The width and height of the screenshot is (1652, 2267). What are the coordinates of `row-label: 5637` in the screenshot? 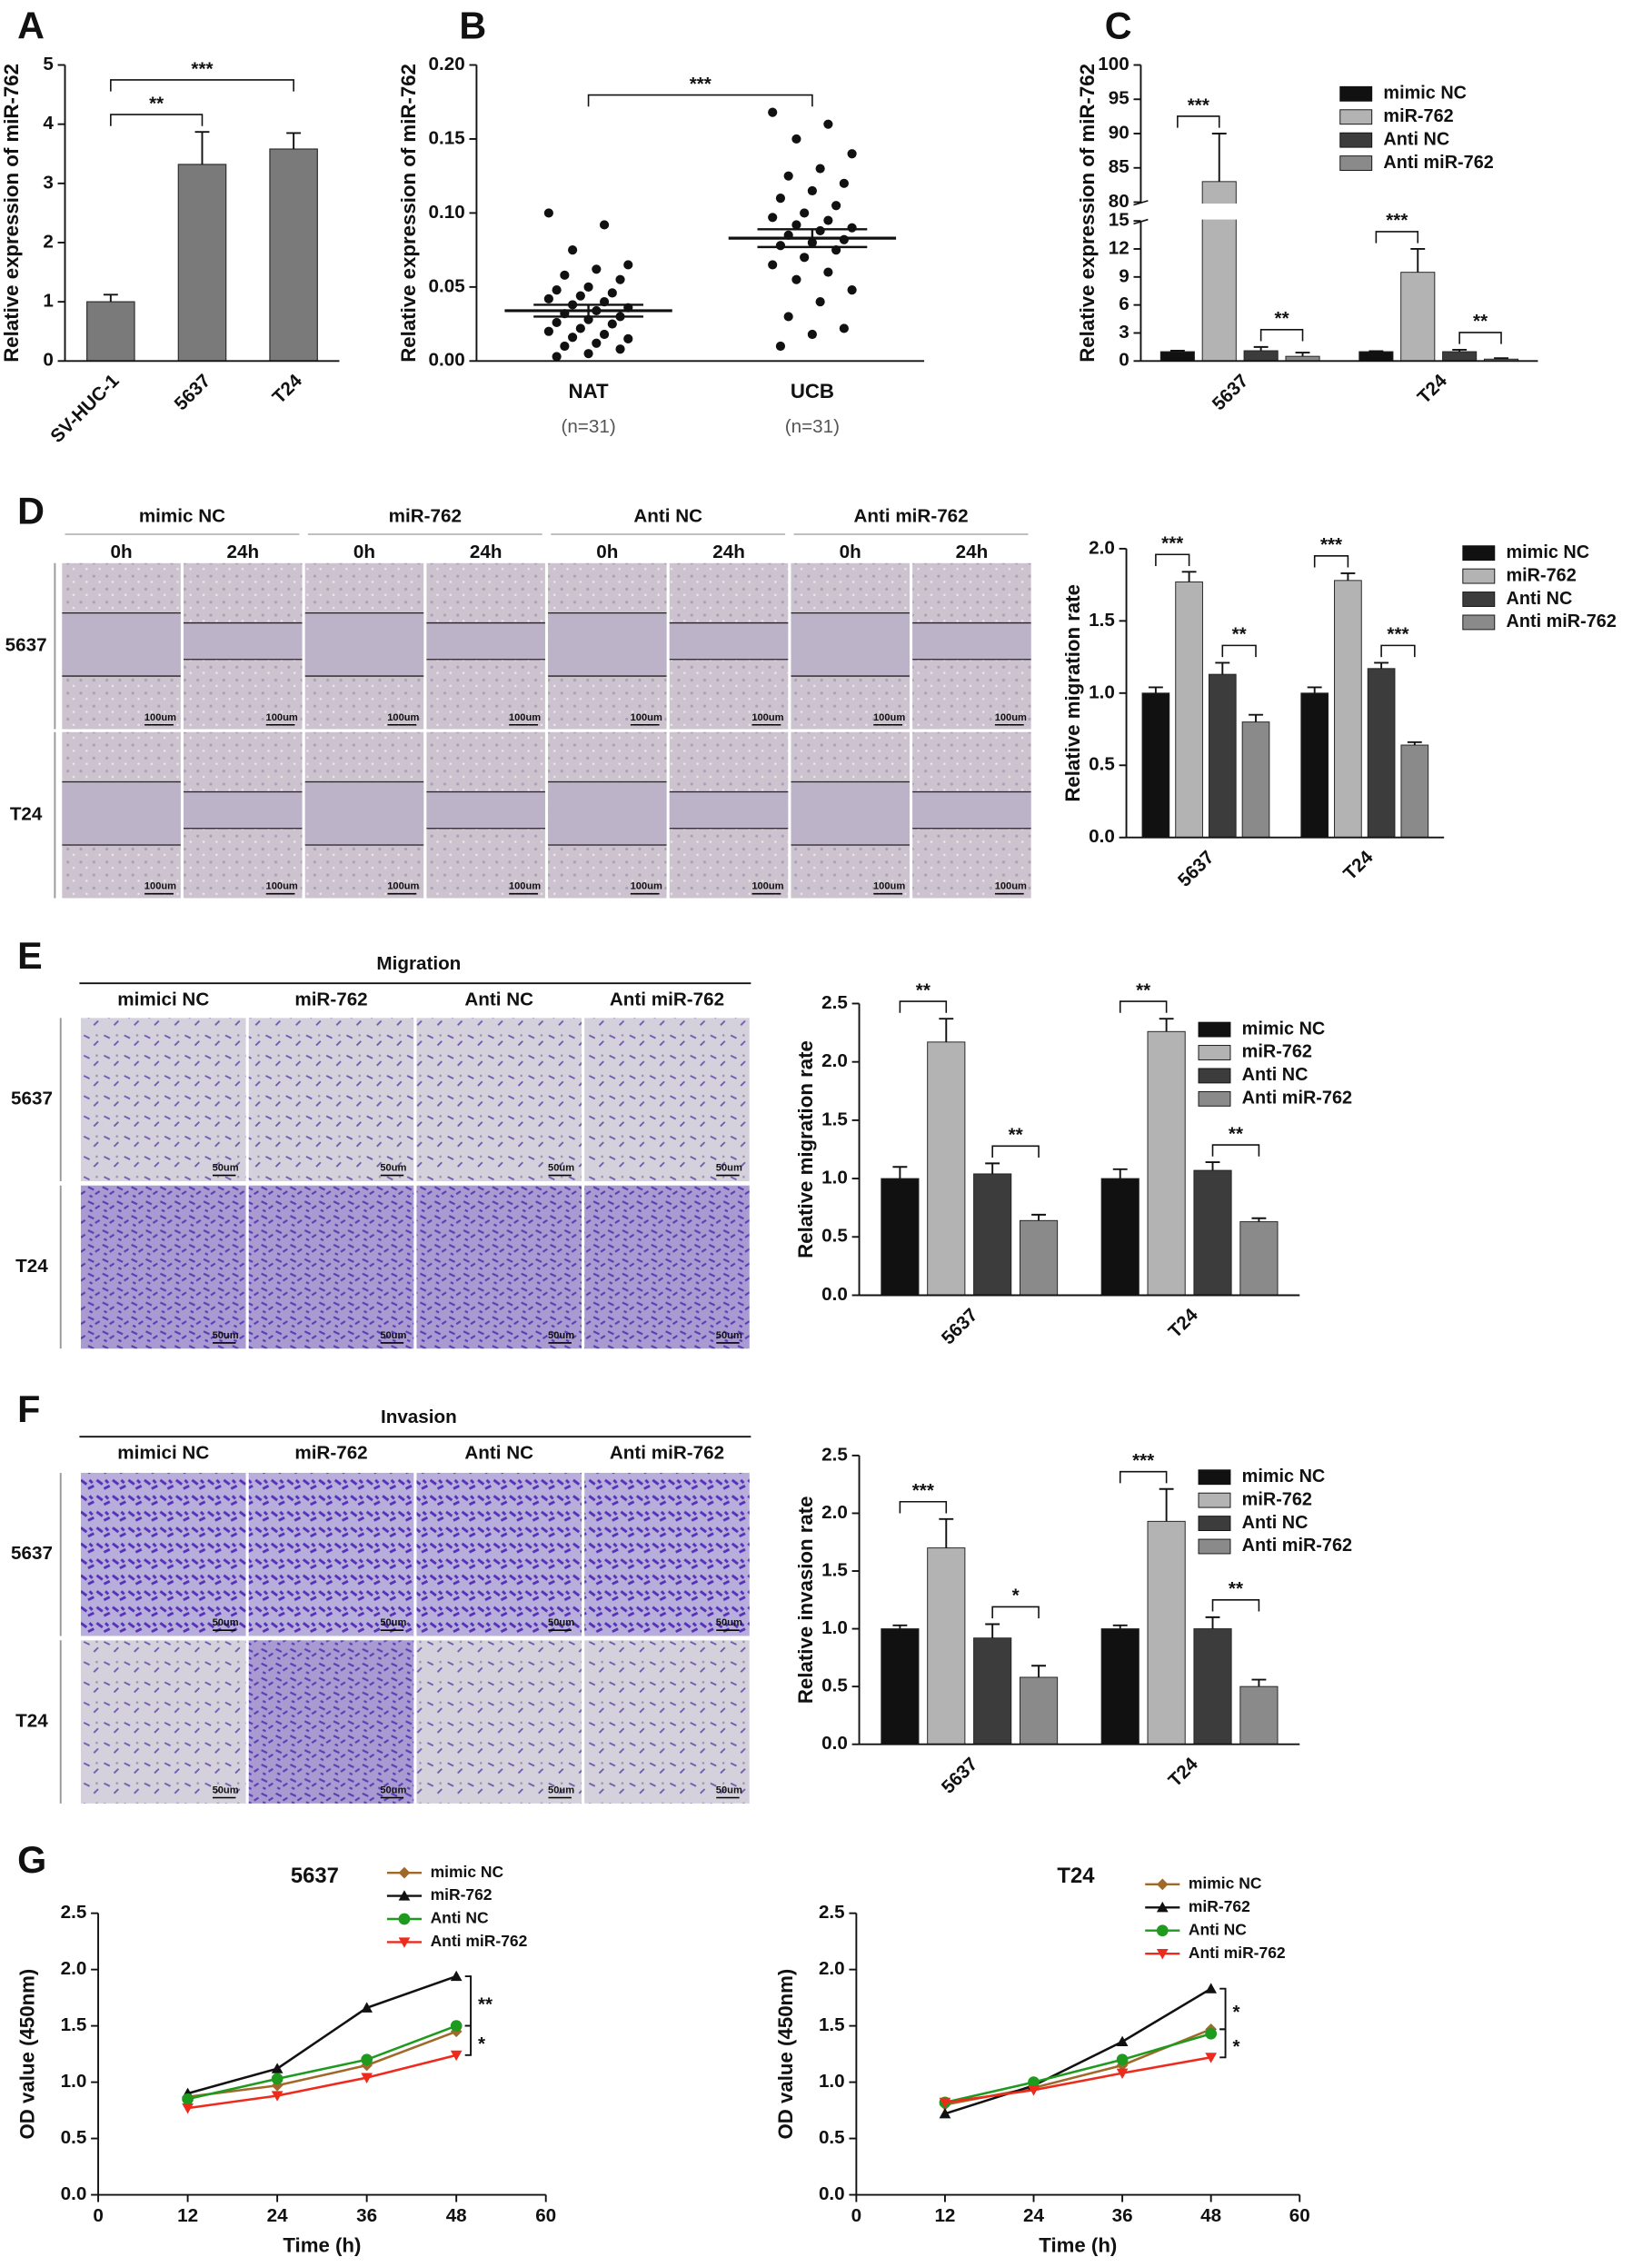 It's located at (32, 1553).